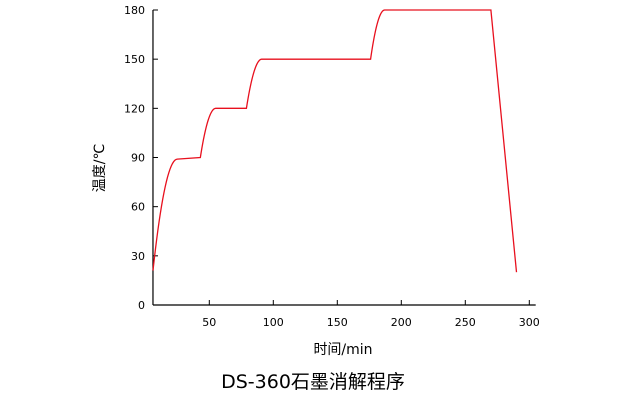 This screenshot has height=400, width=628. I want to click on y-tick-label: 120, so click(134, 108).